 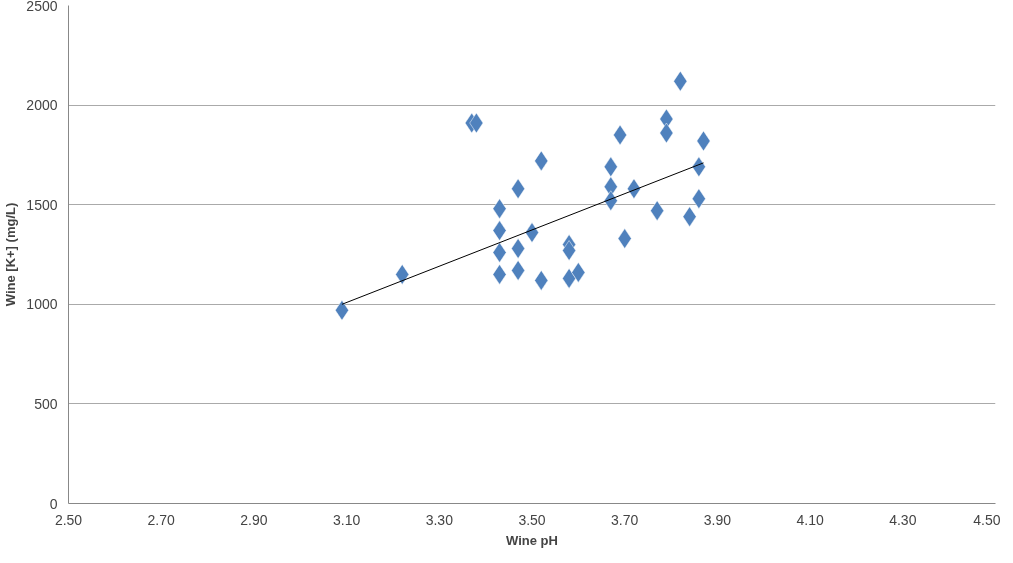 I want to click on x-tick-label: 4.10, so click(x=810, y=519).